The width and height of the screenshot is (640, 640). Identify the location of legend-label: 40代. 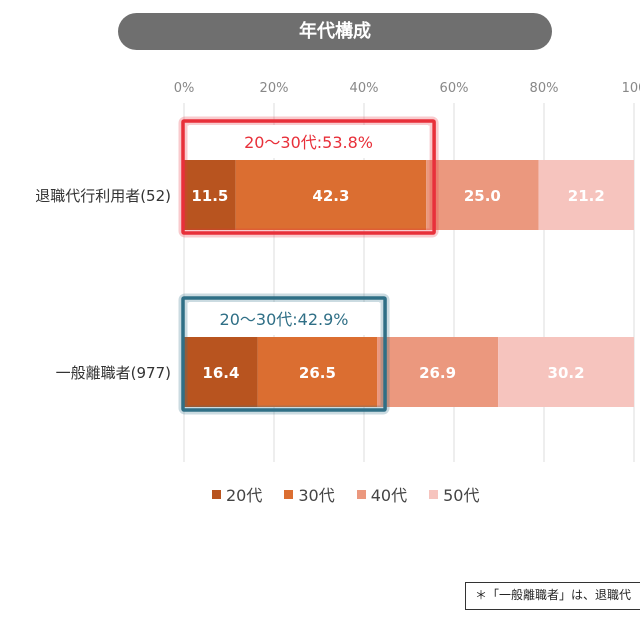
(389, 495).